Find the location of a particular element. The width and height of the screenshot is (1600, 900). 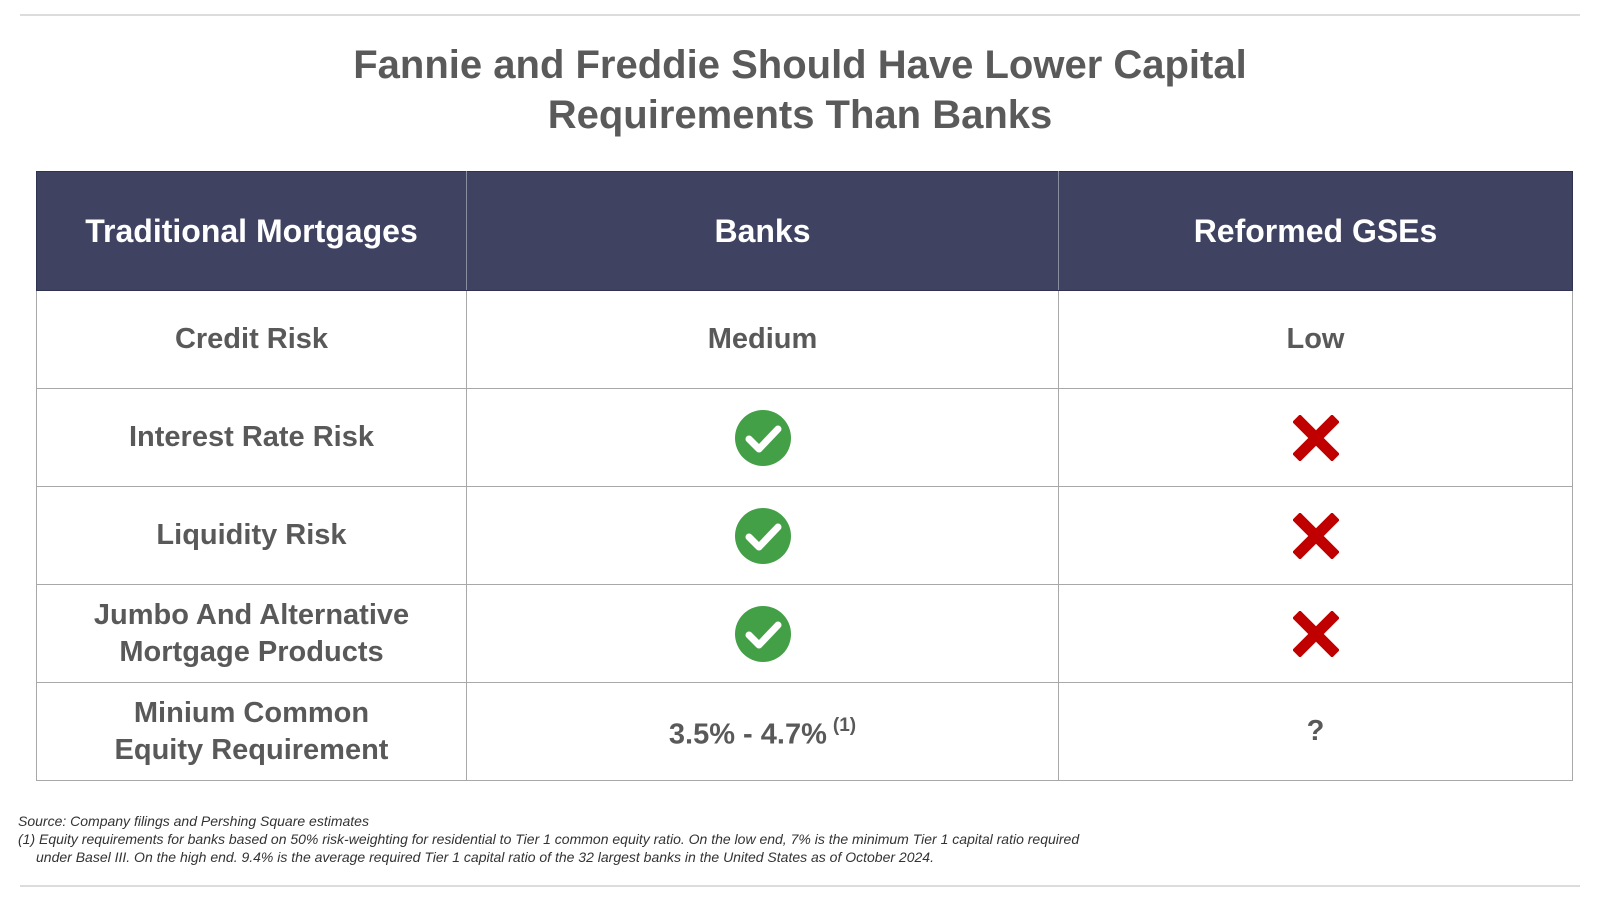

footnote-reference-1: (1) is located at coordinates (844, 726).